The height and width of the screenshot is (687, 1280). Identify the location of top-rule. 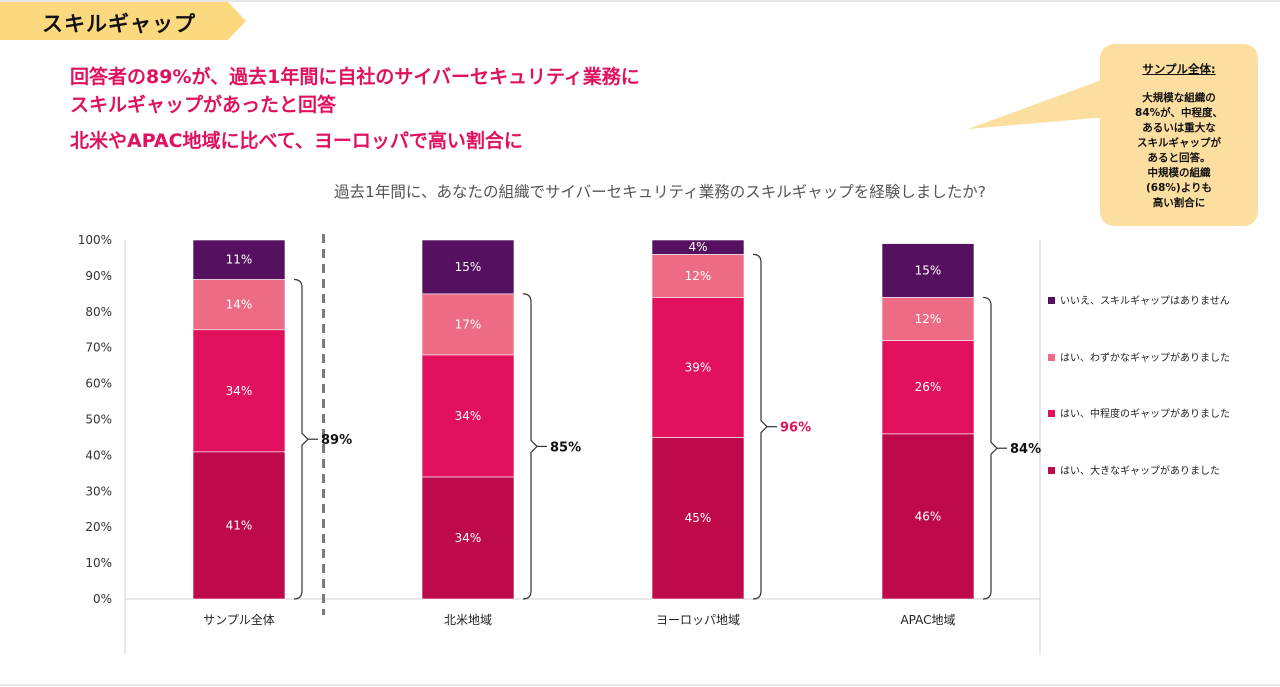
(640, 1).